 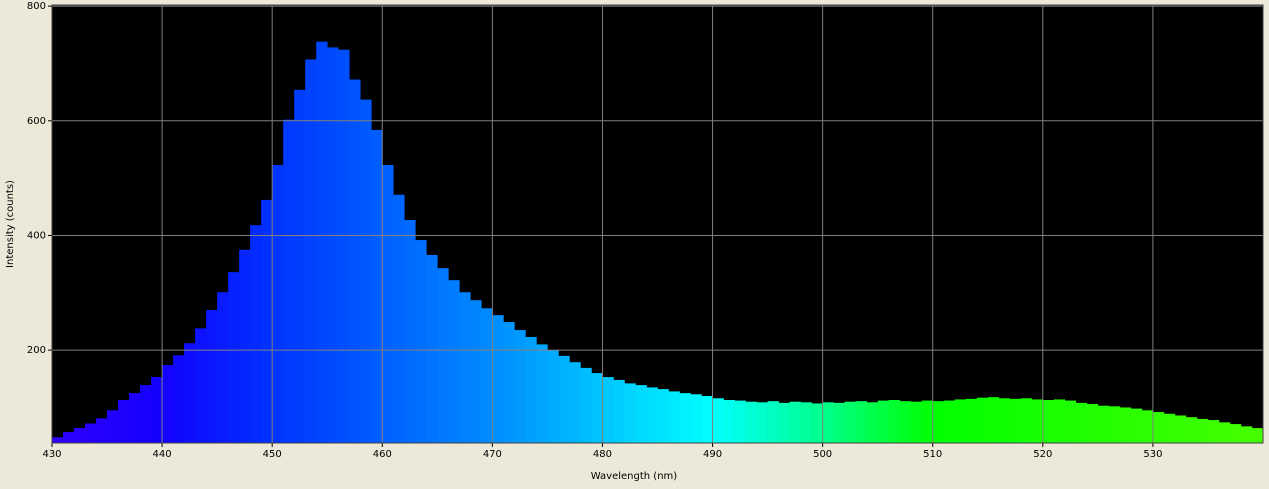 What do you see at coordinates (272, 454) in the screenshot?
I see `x-tick-label: 450` at bounding box center [272, 454].